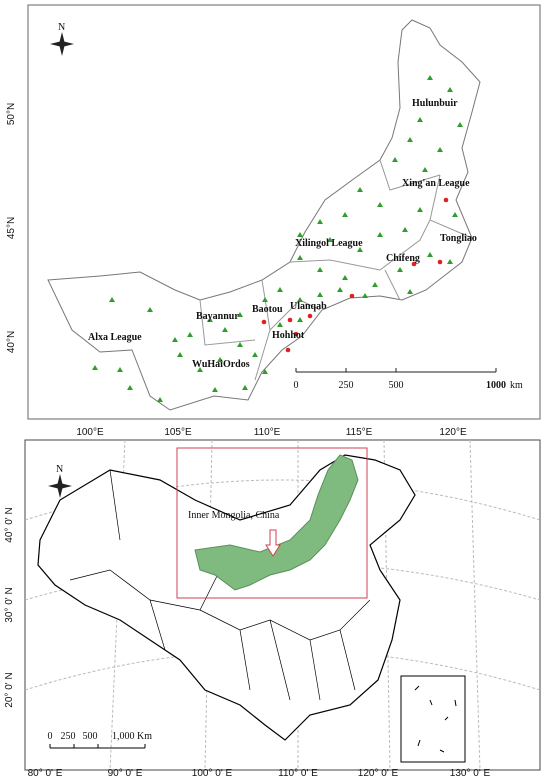 This screenshot has width=550, height=779. What do you see at coordinates (458, 238) in the screenshot?
I see `region-label: Tongliao` at bounding box center [458, 238].